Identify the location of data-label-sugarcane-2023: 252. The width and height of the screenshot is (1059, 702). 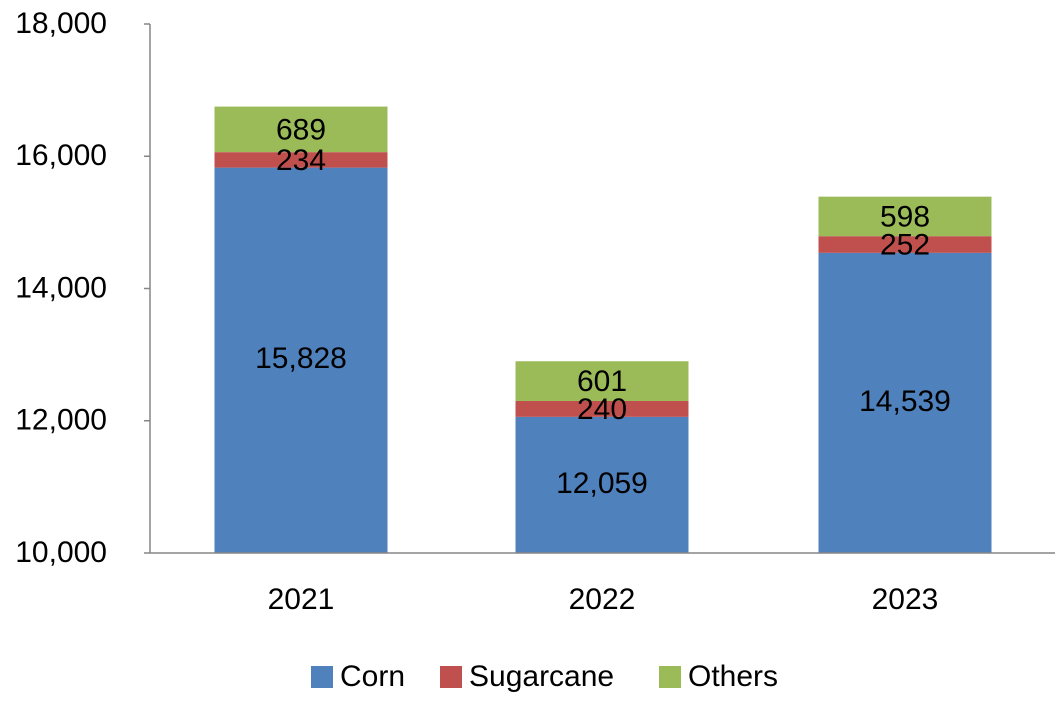
(905, 244).